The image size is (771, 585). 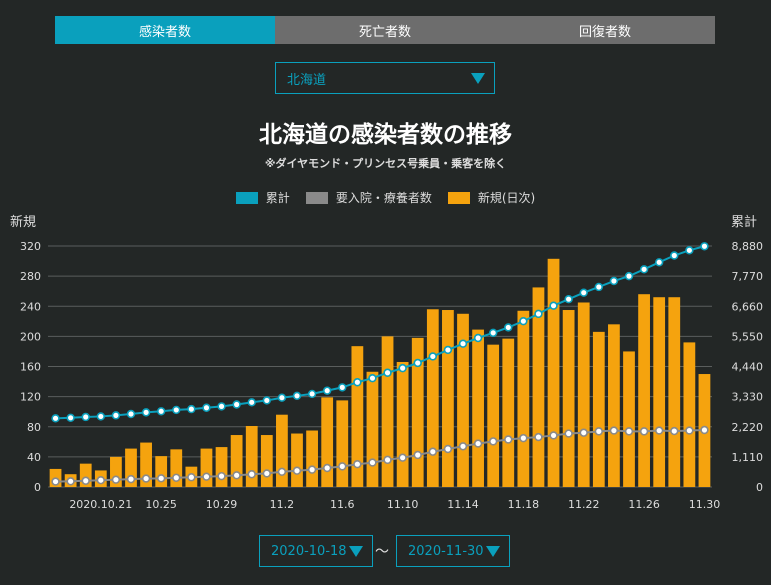 I want to click on tab-recovered: 回復者数, so click(x=605, y=30).